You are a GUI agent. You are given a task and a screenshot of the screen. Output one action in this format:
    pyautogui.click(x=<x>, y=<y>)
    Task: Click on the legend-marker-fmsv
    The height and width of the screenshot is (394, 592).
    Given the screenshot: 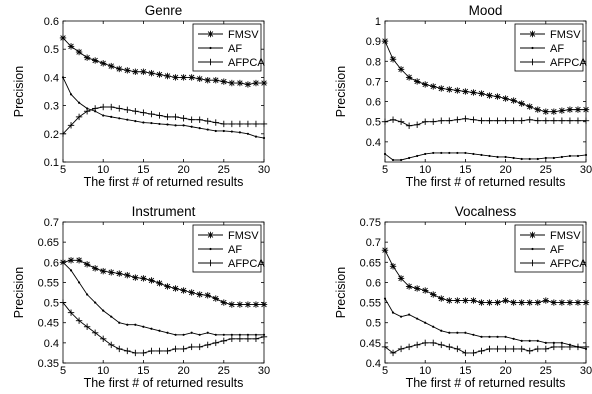 What is the action you would take?
    pyautogui.click(x=210, y=34)
    